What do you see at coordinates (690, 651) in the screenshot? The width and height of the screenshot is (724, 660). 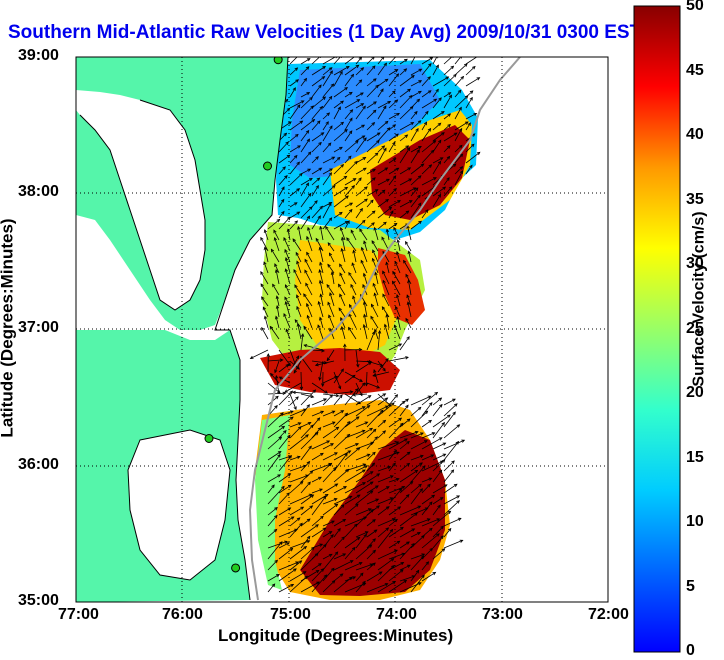 I see `cb-tick-0: 0` at bounding box center [690, 651].